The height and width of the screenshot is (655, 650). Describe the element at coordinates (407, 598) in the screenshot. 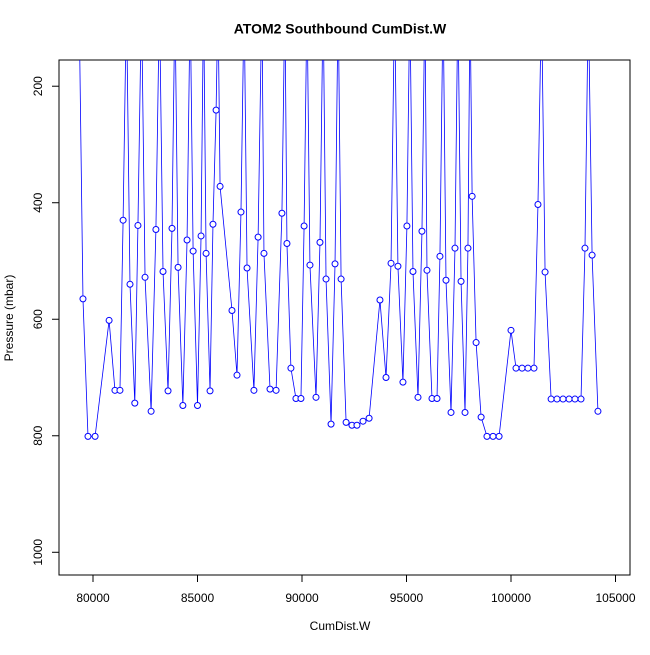

I see `x-tick-label: 95000` at that location.